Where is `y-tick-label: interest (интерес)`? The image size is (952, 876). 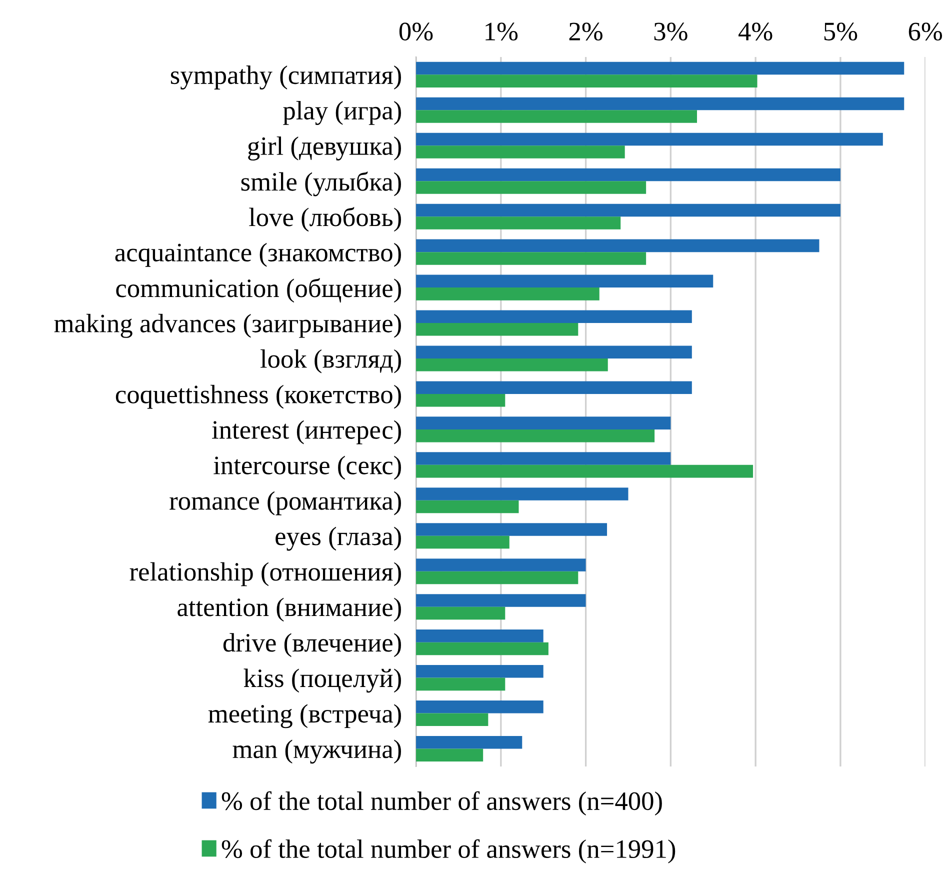
y-tick-label: interest (интерес) is located at coordinates (306, 432).